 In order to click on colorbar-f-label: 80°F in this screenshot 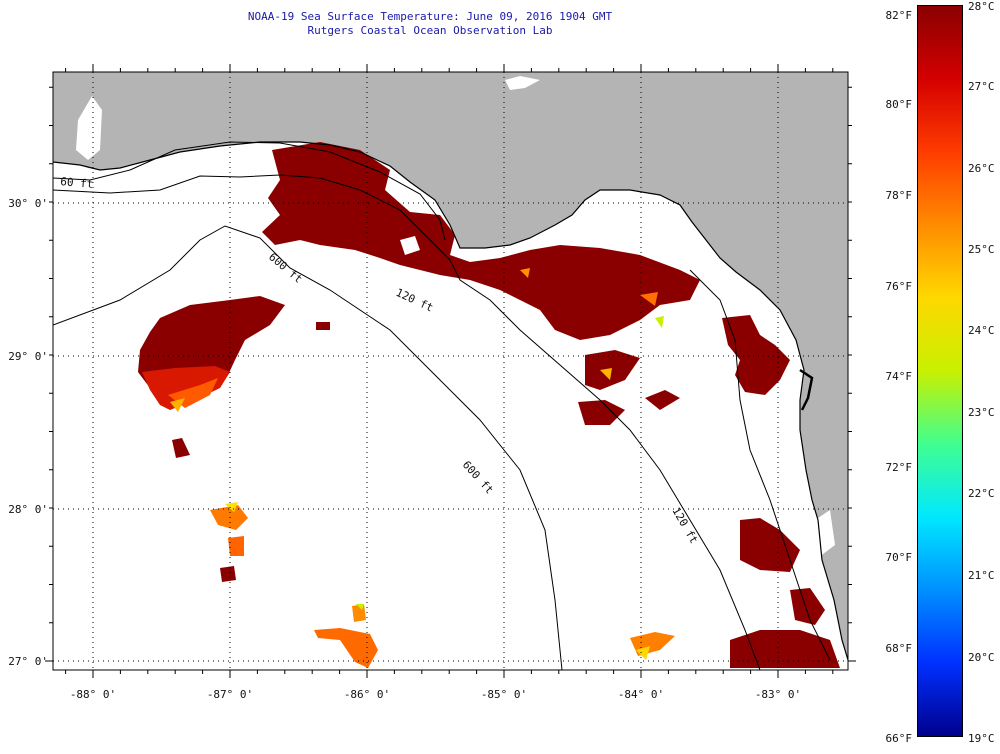, I will do `click(899, 104)`.